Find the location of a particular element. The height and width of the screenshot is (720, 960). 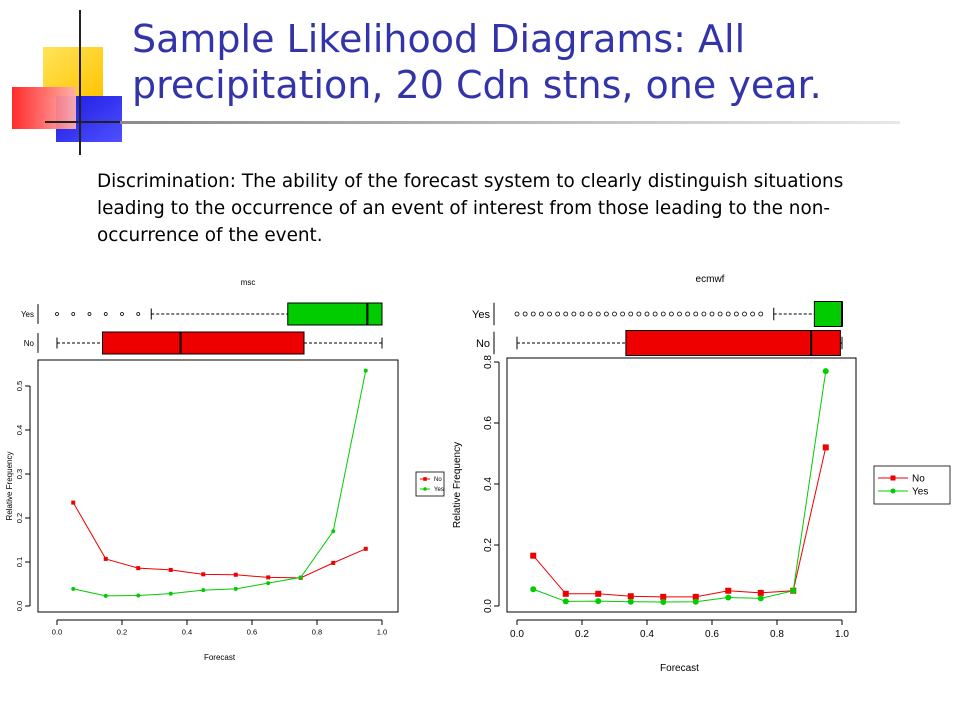

series-line-yes is located at coordinates (220, 483).